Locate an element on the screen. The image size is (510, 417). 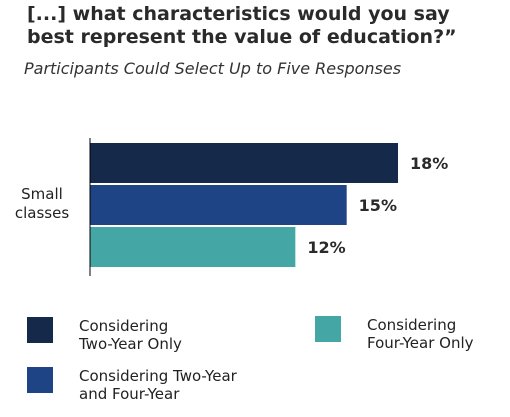
legend-item-four-year-only: Considering Four-Year Only is located at coordinates (394, 334).